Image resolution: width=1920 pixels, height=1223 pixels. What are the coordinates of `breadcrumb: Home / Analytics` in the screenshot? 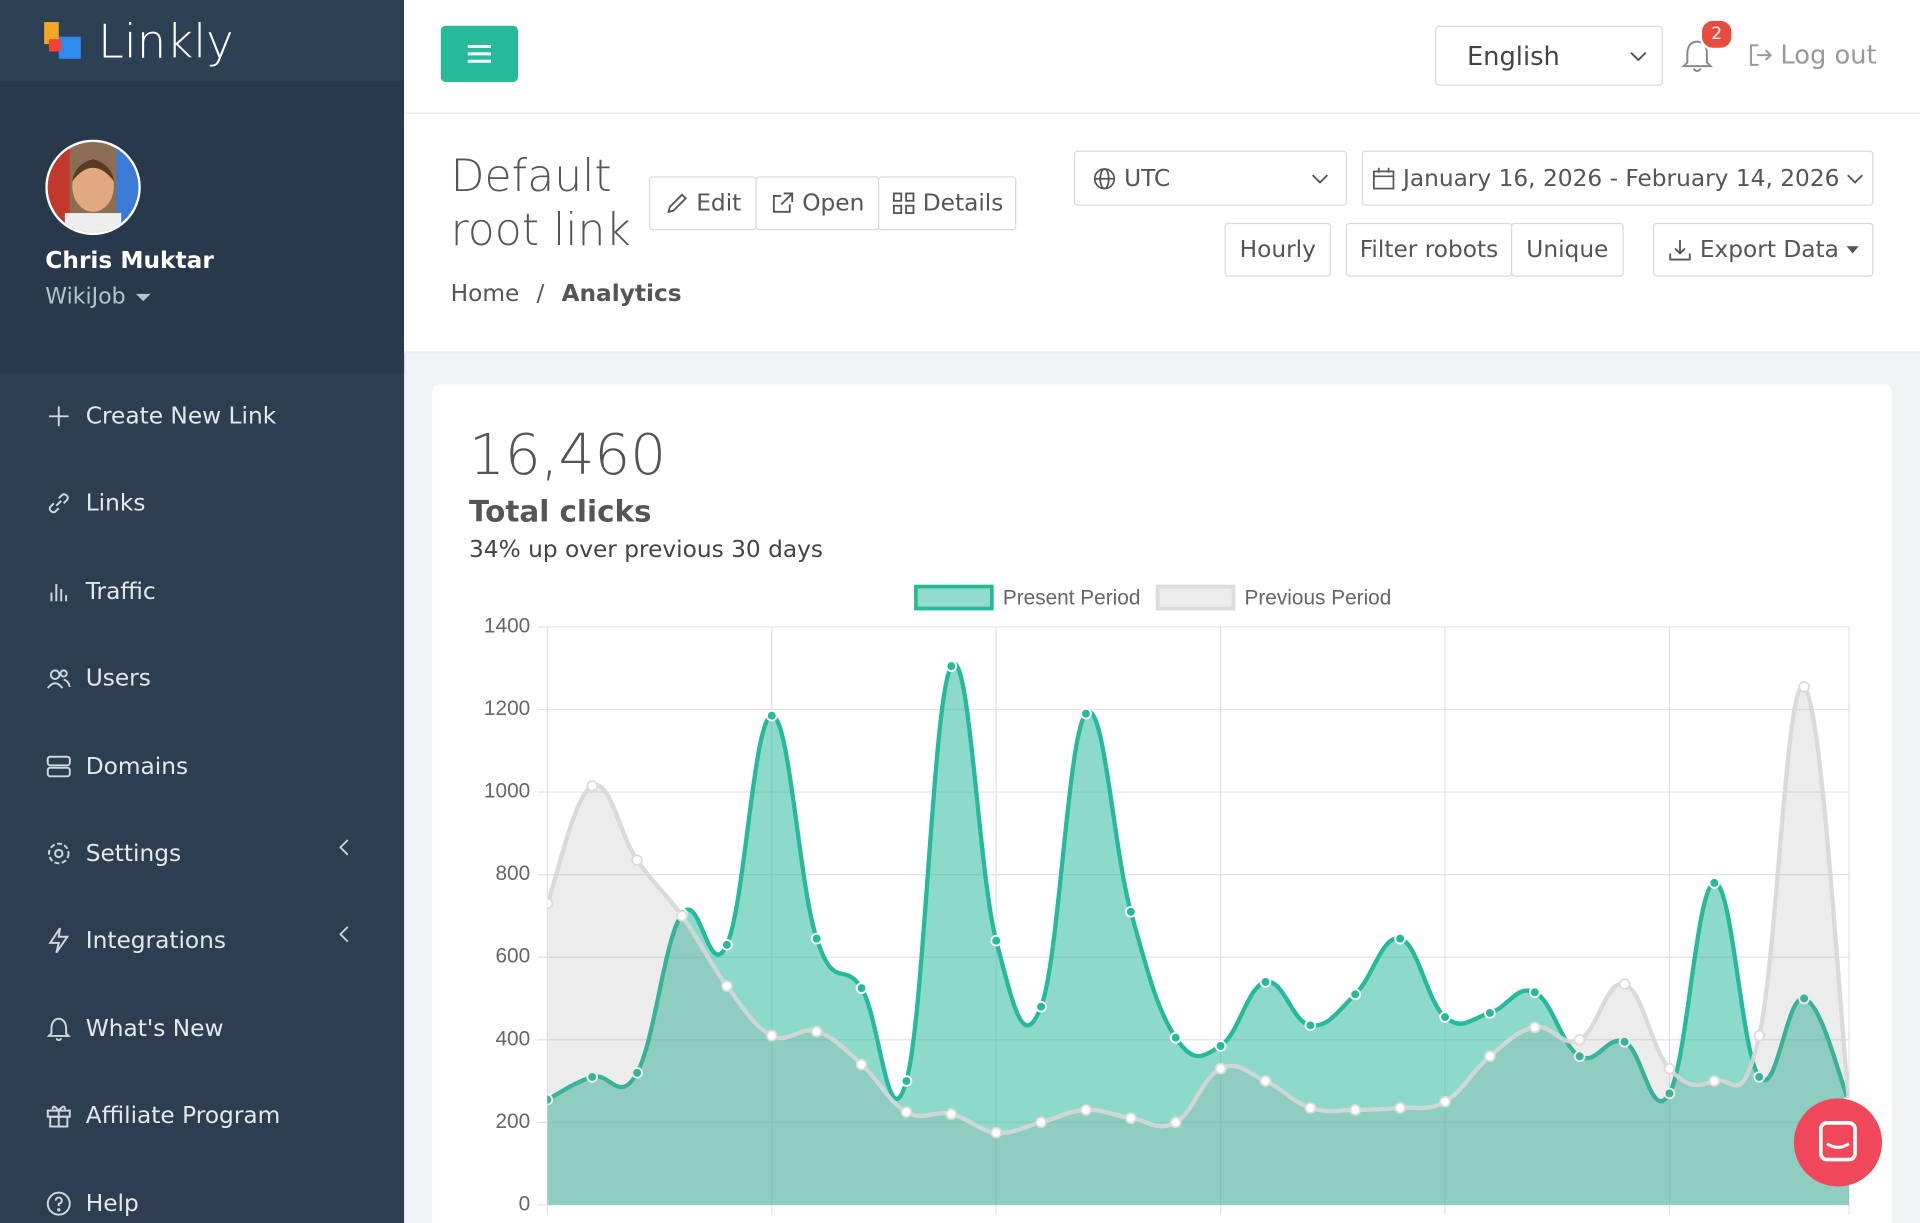 It's located at (566, 293).